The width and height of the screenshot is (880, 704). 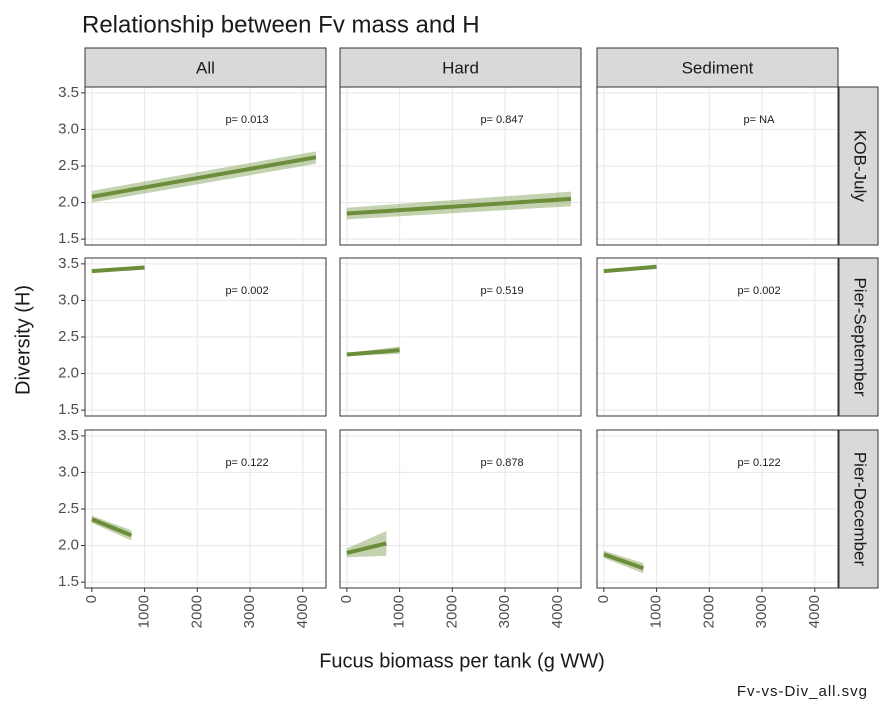 I want to click on caption: Fv-vs-Div_all.svg, so click(x=802, y=691).